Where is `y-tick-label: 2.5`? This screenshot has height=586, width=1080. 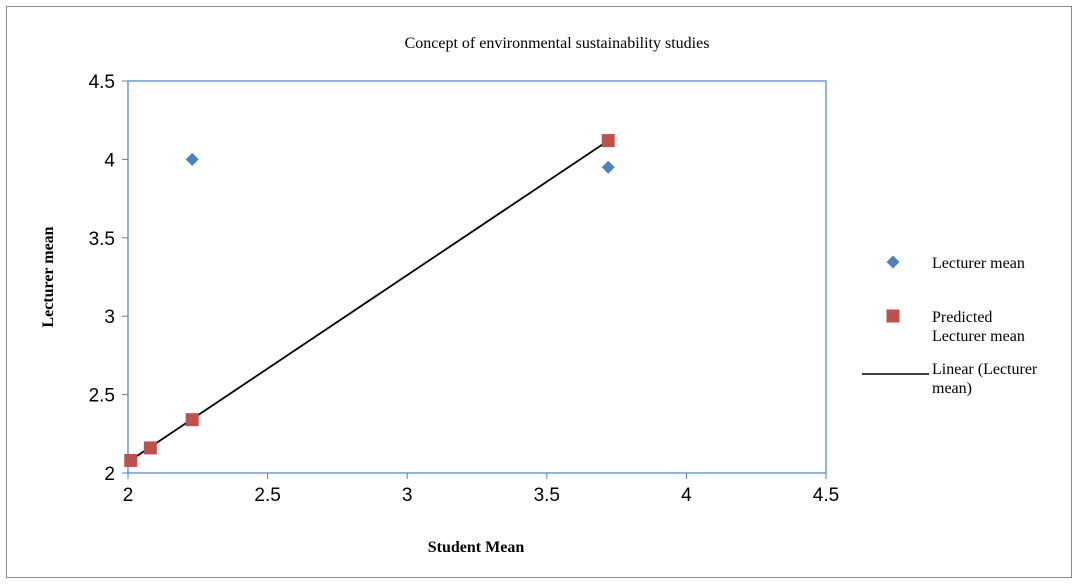 y-tick-label: 2.5 is located at coordinates (102, 396).